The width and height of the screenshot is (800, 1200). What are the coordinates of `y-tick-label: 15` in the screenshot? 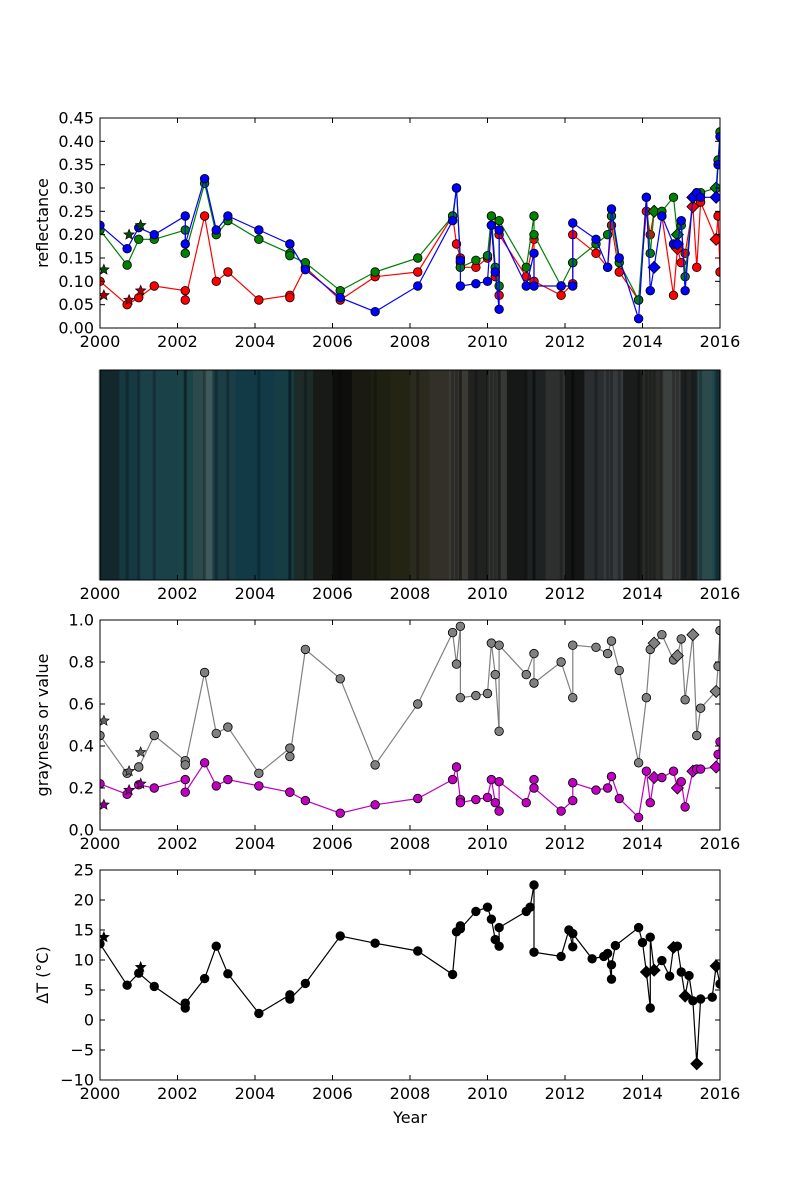 It's located at (84, 930).